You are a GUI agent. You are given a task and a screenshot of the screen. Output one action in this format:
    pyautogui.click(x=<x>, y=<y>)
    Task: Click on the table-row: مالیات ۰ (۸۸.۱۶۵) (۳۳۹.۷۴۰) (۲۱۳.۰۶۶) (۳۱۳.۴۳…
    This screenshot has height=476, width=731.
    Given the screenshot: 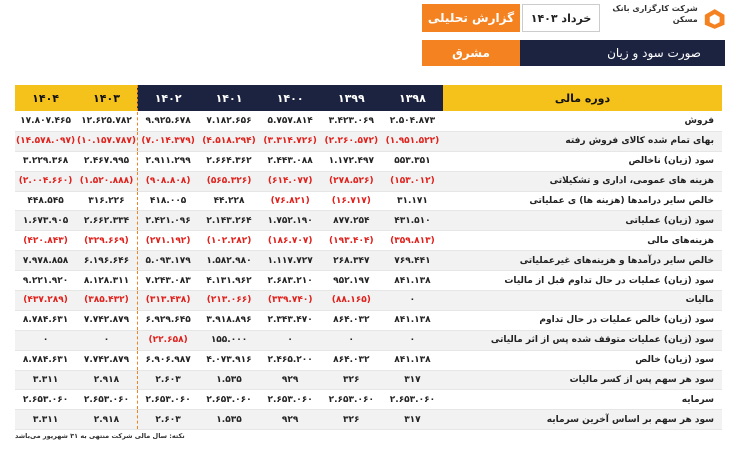 What is the action you would take?
    pyautogui.click(x=368, y=300)
    